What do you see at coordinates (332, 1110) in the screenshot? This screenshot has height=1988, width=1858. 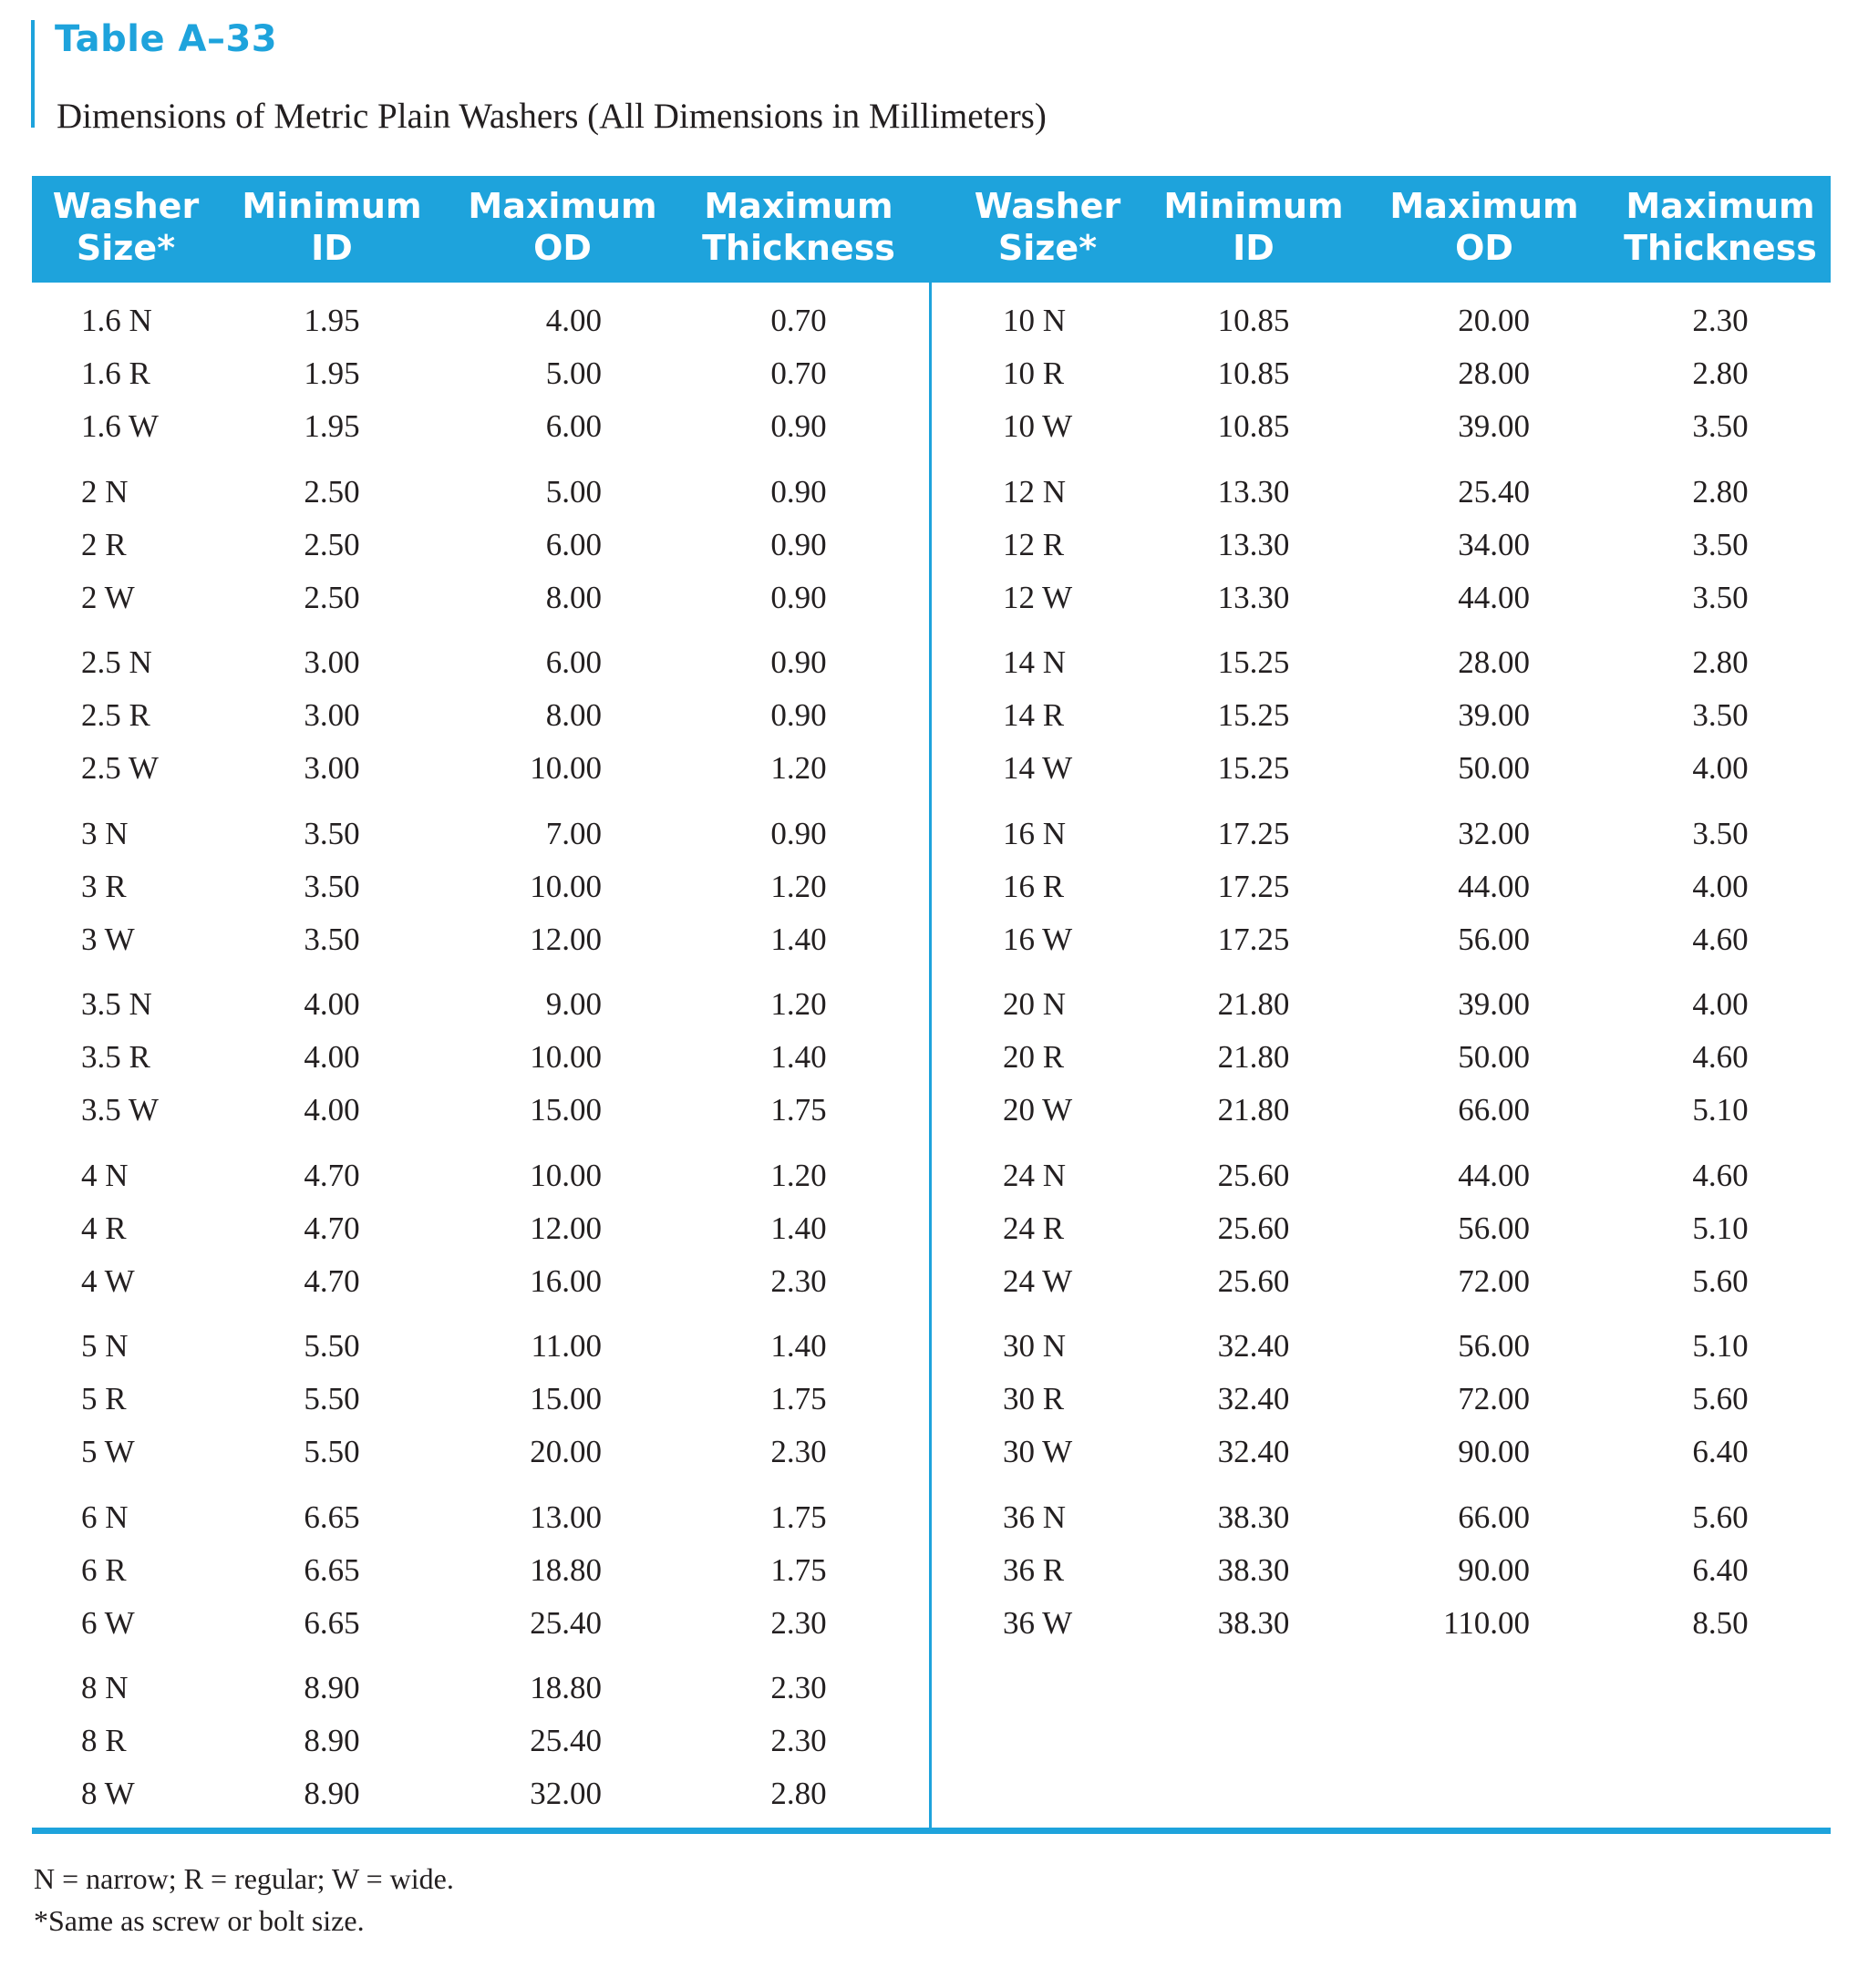 I see `cell-minimum-id: 4.00` at bounding box center [332, 1110].